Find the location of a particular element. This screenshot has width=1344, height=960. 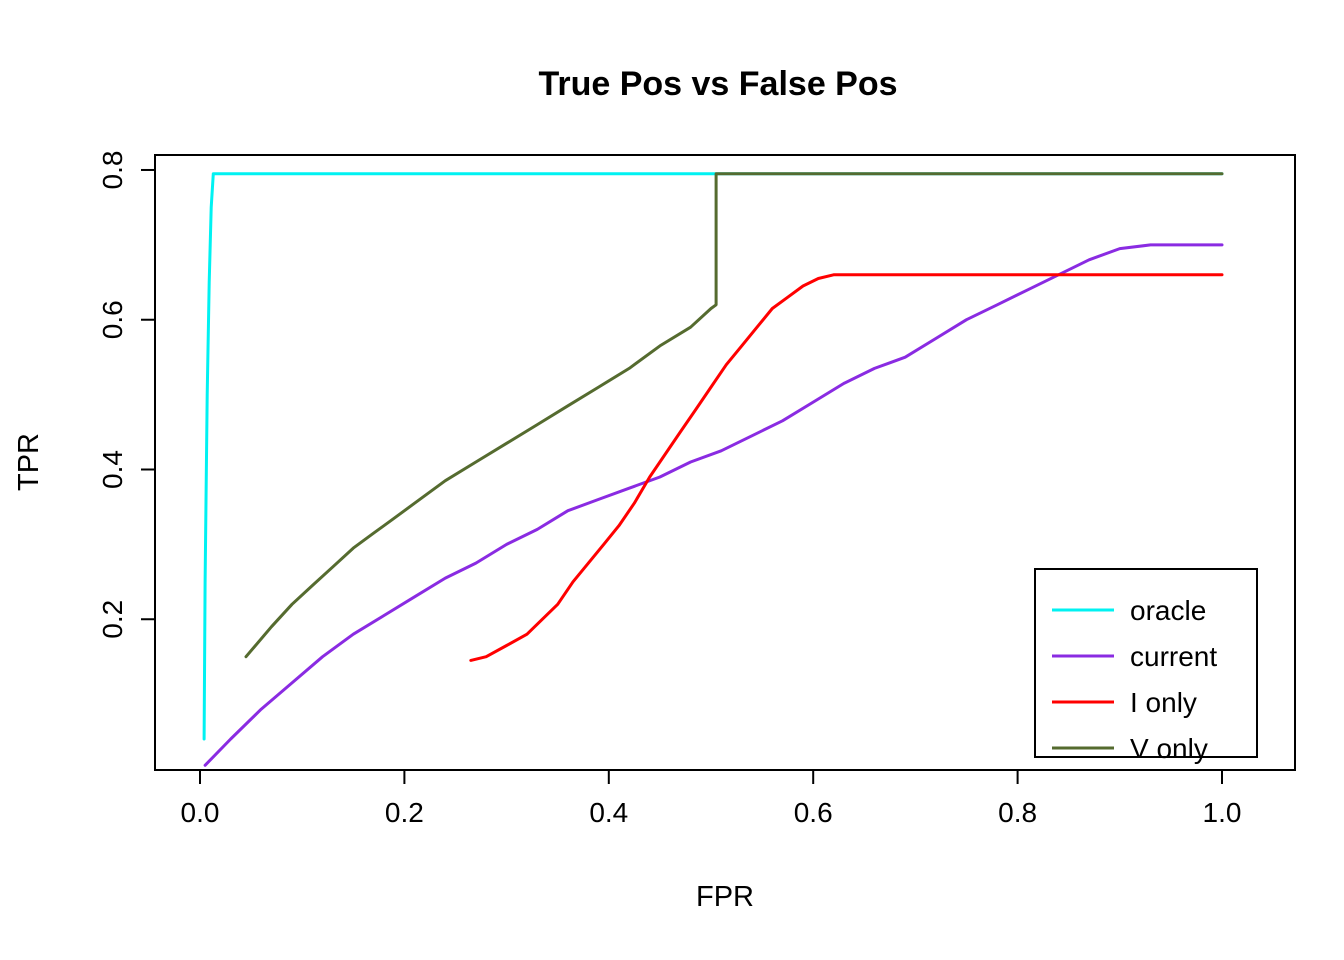

x-tick-label: 0.0 is located at coordinates (200, 812).